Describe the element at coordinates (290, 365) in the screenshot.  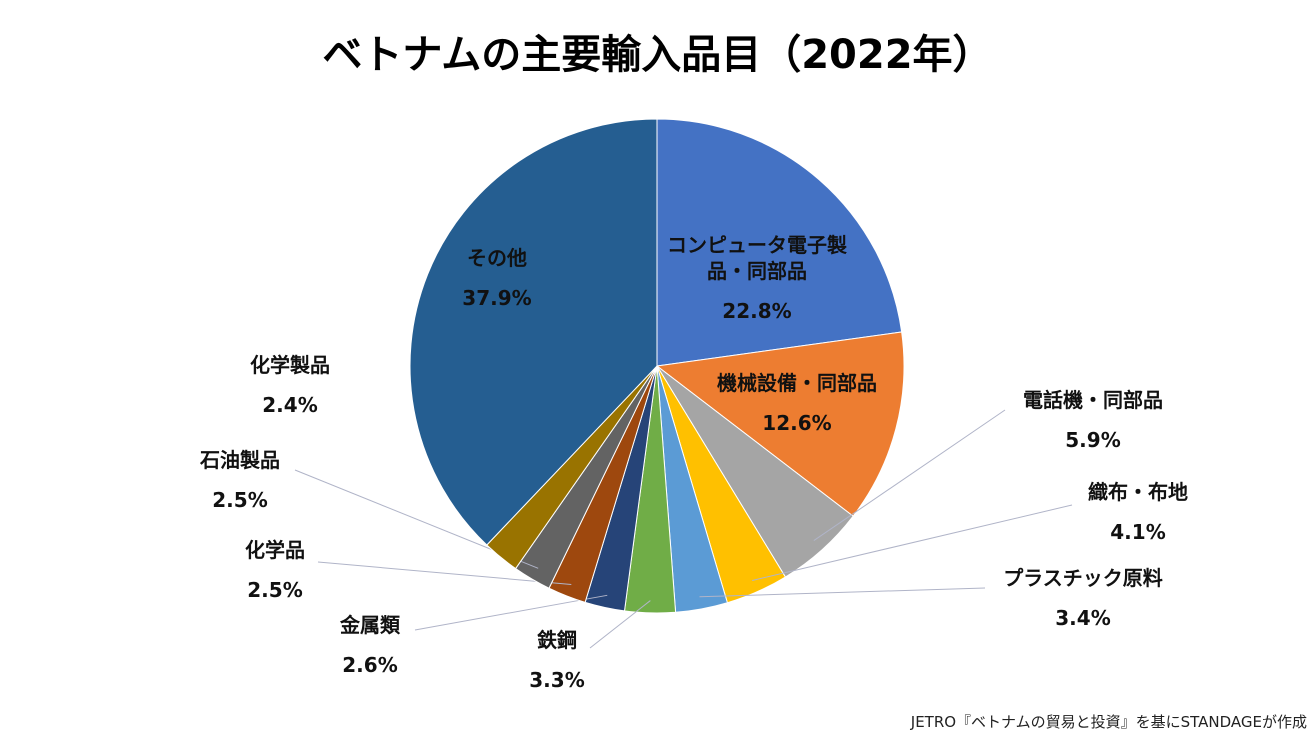
I see `category-label: 化学製品` at that location.